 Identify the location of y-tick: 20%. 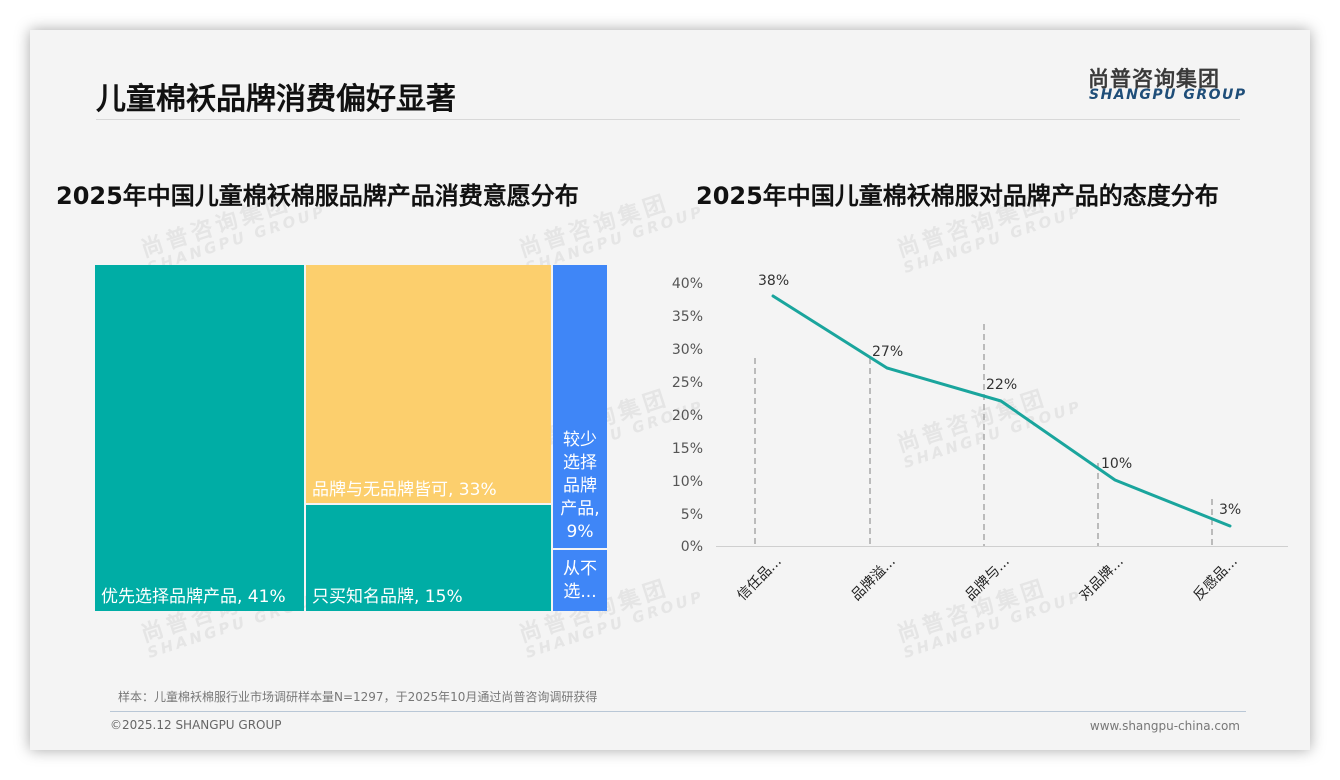
(687, 416).